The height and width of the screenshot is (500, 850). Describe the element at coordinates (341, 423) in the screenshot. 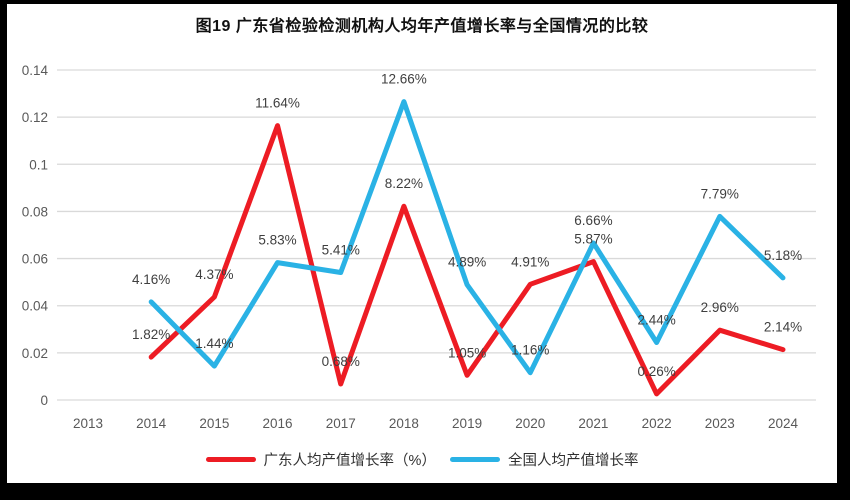

I see `x-axis-tick-label: 2017` at that location.